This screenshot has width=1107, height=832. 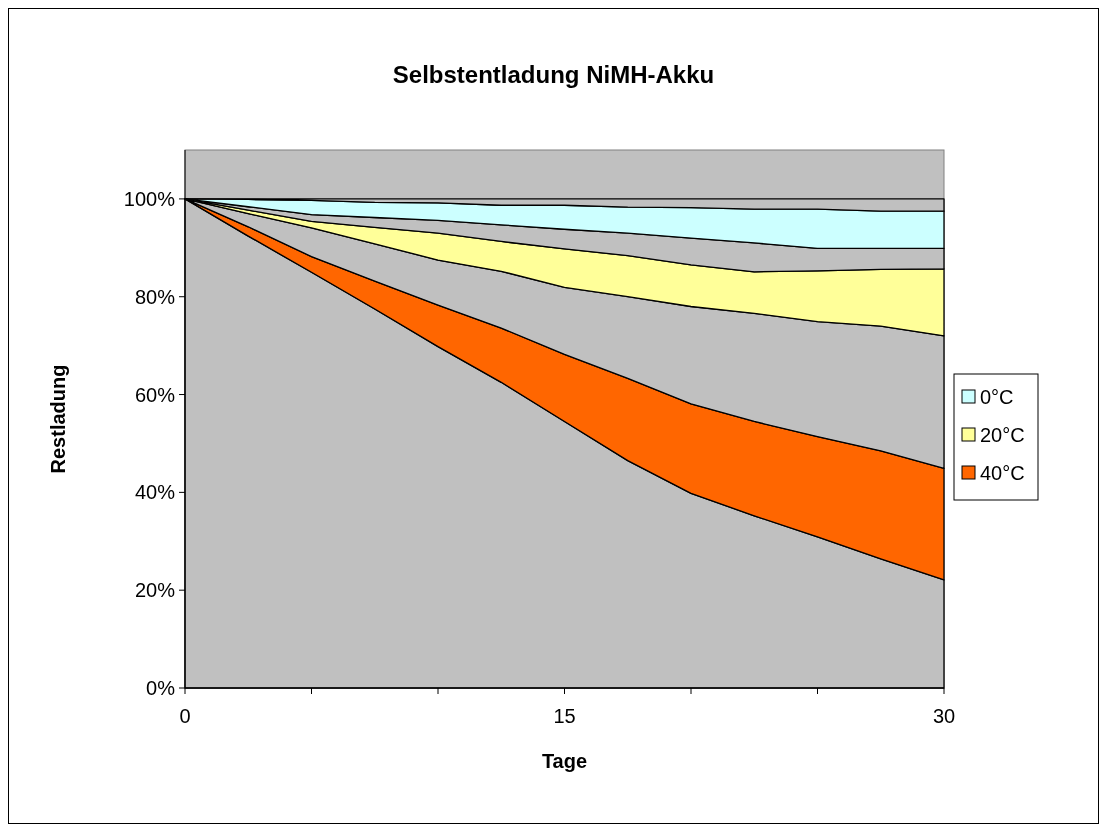 I want to click on y-axis-title: Restladung, so click(x=58, y=419).